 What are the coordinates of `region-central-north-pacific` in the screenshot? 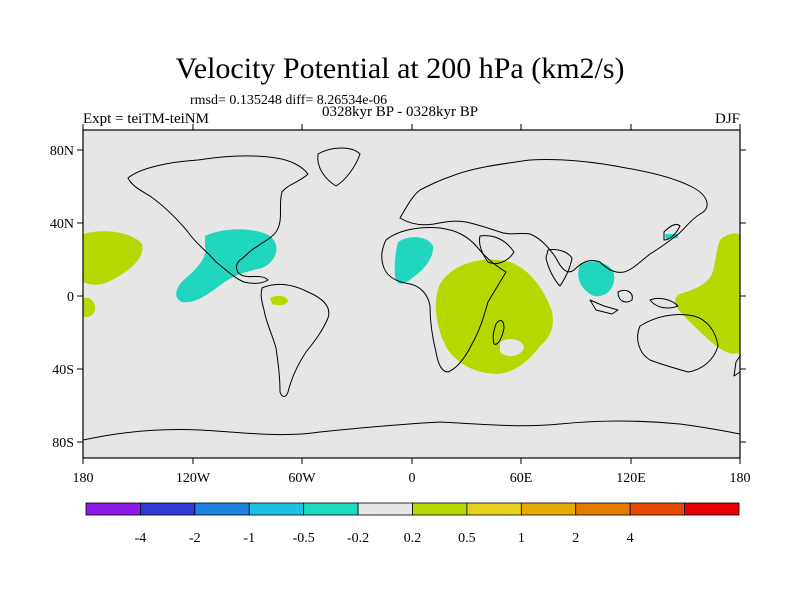 It's located at (113, 258).